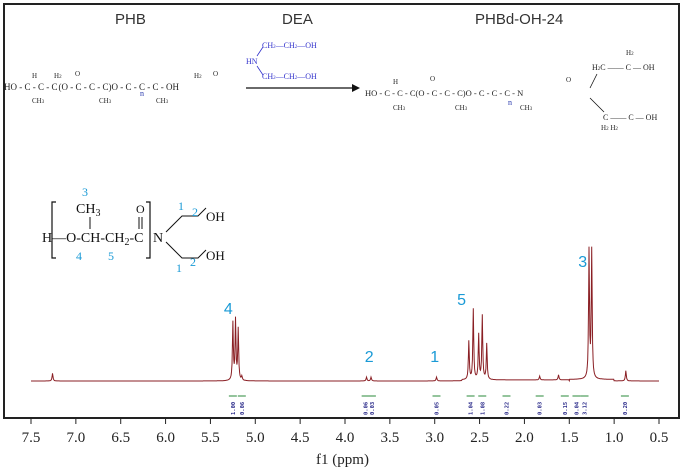  What do you see at coordinates (120, 438) in the screenshot?
I see `x-tick-label: 6.5` at bounding box center [120, 438].